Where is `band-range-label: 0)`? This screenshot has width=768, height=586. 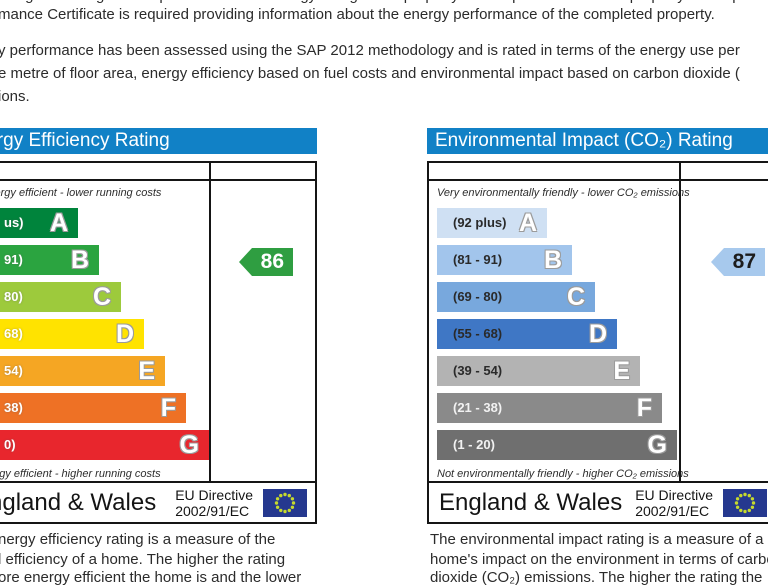
band-range-label: 0) is located at coordinates (10, 444).